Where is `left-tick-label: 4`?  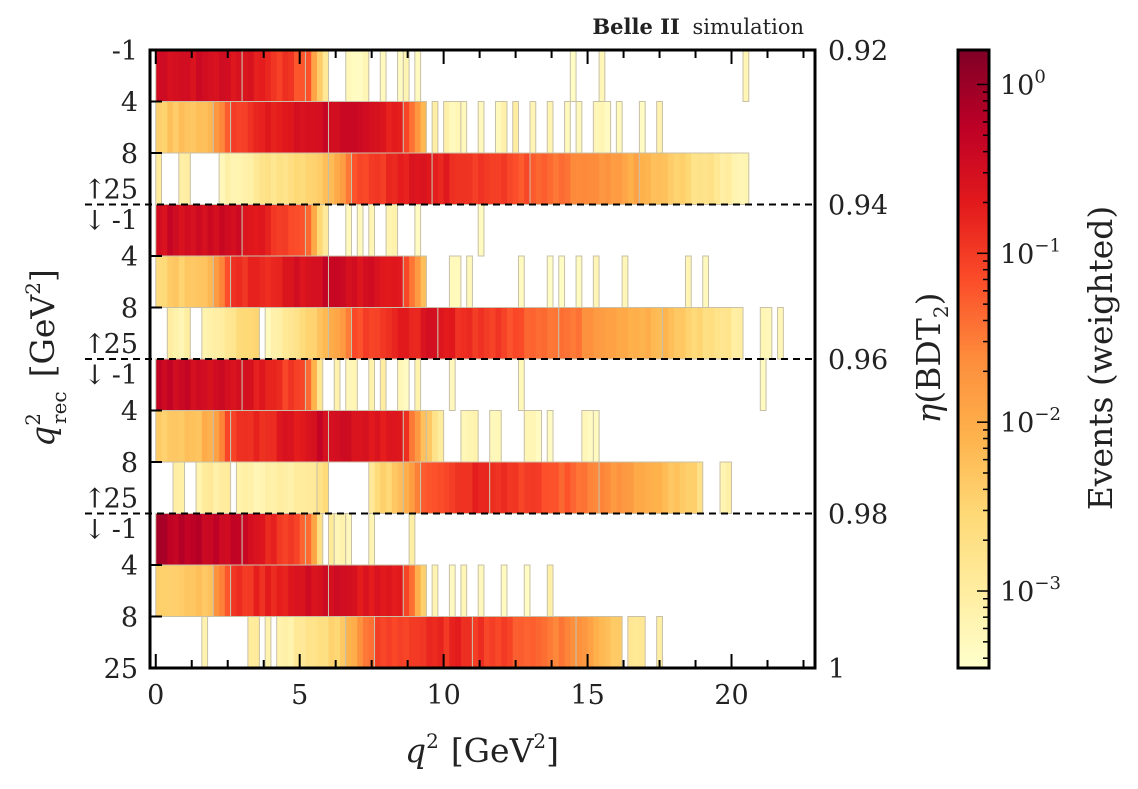 left-tick-label: 4 is located at coordinates (129, 412).